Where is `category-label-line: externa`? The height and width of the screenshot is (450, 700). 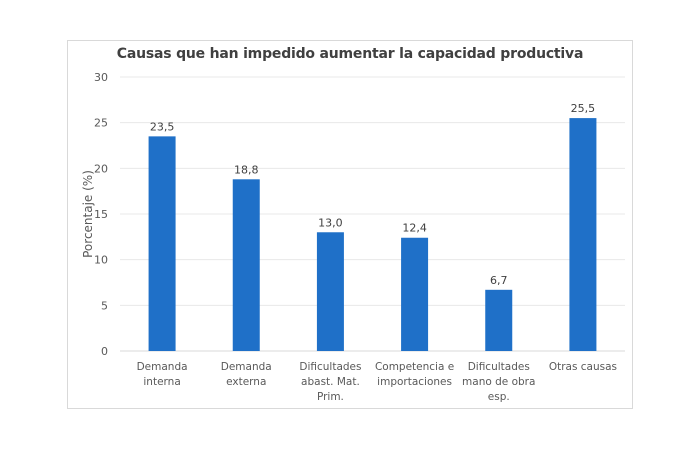
category-label-line: externa is located at coordinates (246, 382).